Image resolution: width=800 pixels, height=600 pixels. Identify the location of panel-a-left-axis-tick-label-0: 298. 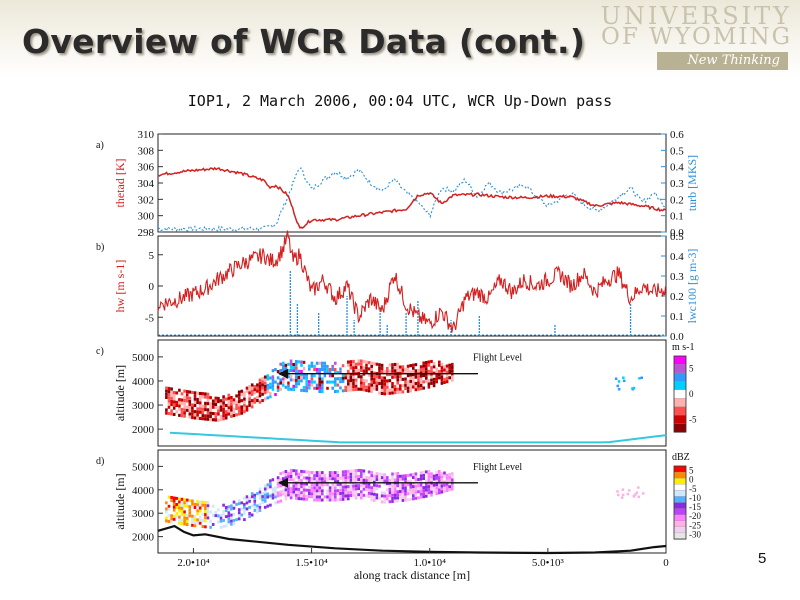
(146, 233).